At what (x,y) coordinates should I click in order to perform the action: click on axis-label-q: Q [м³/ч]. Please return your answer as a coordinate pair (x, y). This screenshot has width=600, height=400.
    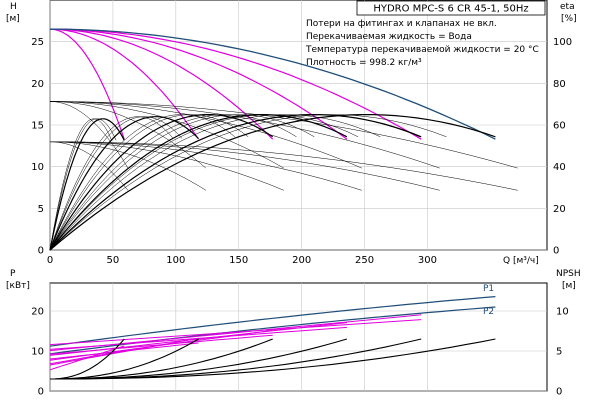
    Looking at the image, I should click on (521, 261).